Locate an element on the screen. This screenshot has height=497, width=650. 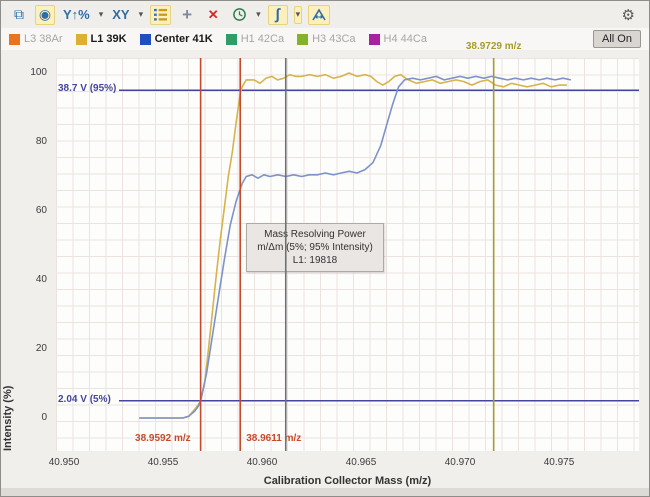
crosshair-icon: + is located at coordinates (187, 14).